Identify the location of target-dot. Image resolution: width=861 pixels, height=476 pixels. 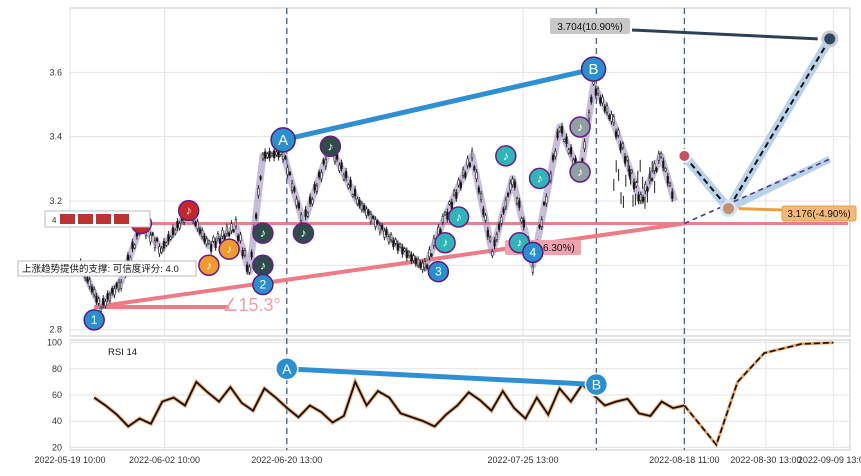
(830, 39).